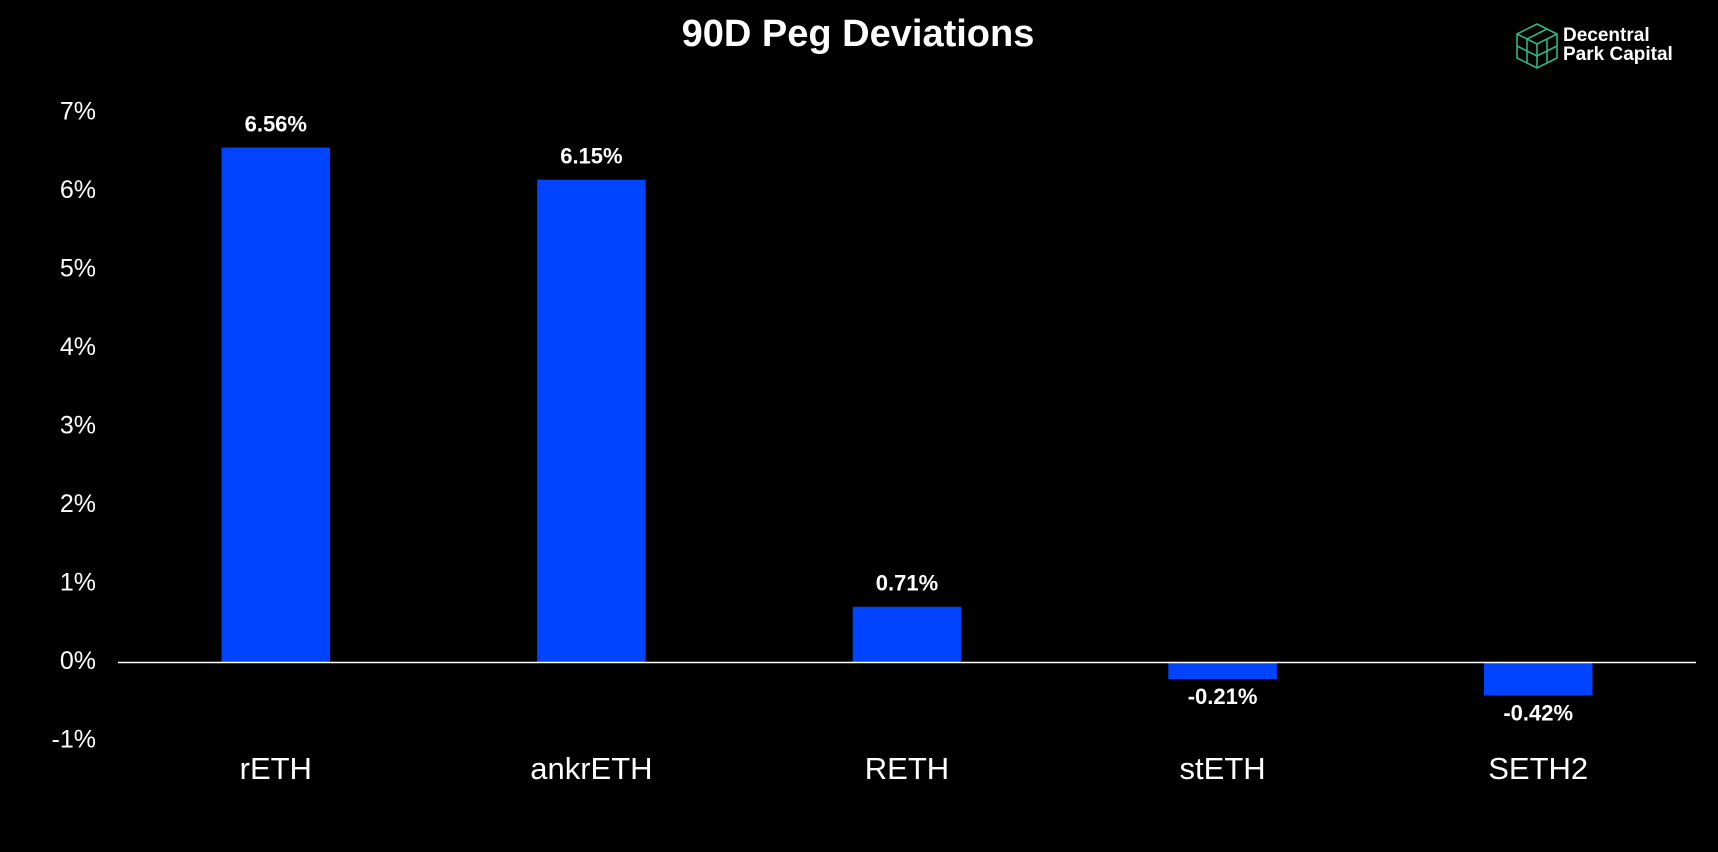 Image resolution: width=1718 pixels, height=852 pixels. I want to click on y-tick-label: 7%, so click(78, 112).